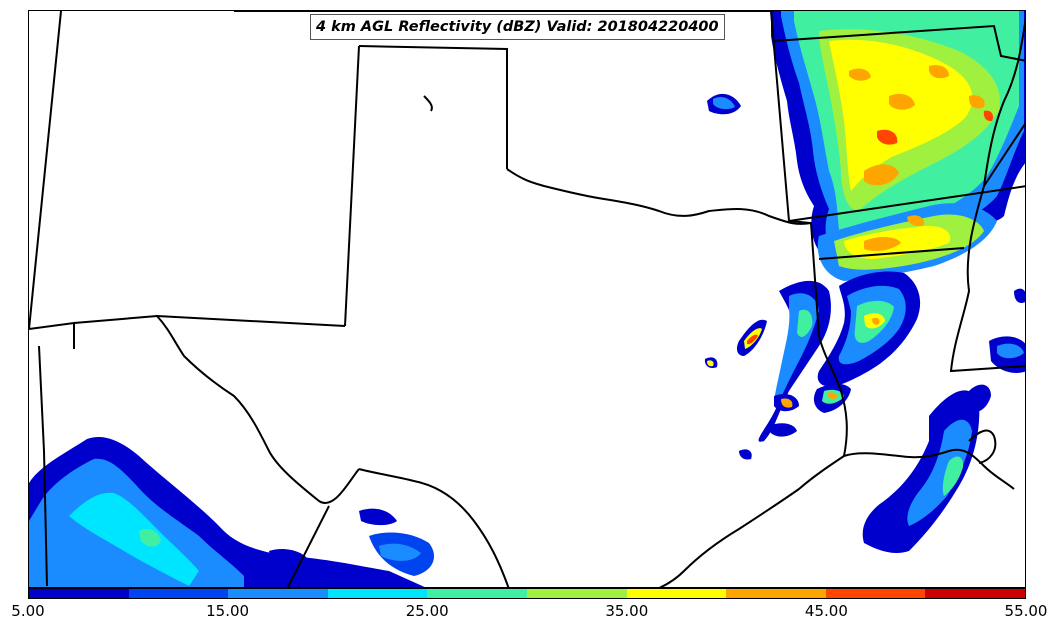  I want to click on boundary-la-delta, so click(982, 446).